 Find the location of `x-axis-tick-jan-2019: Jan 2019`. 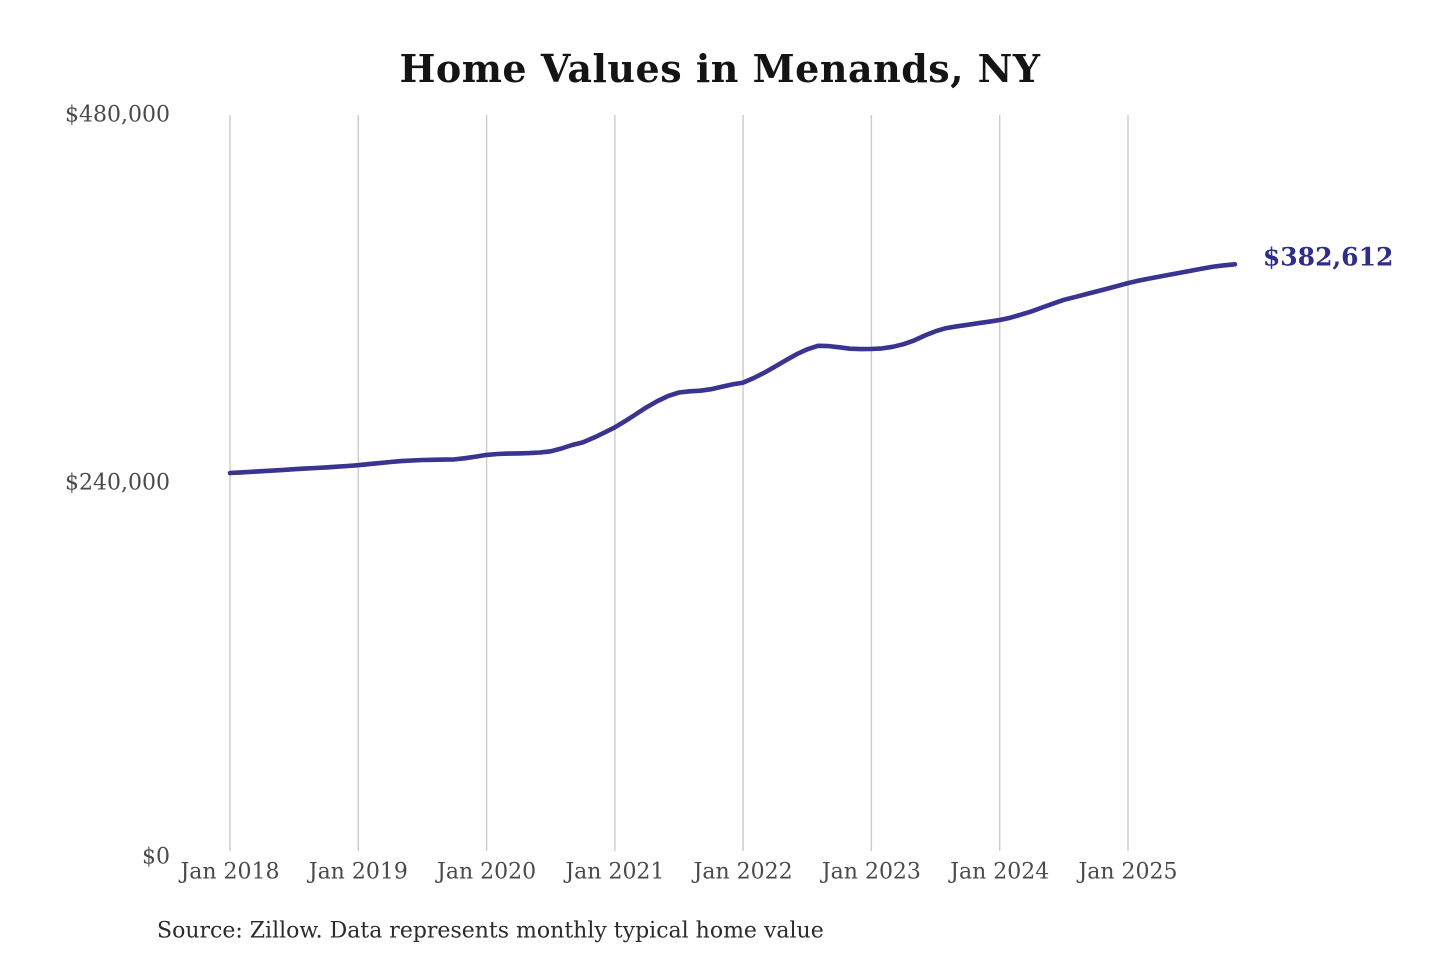

x-axis-tick-jan-2019: Jan 2019 is located at coordinates (358, 872).